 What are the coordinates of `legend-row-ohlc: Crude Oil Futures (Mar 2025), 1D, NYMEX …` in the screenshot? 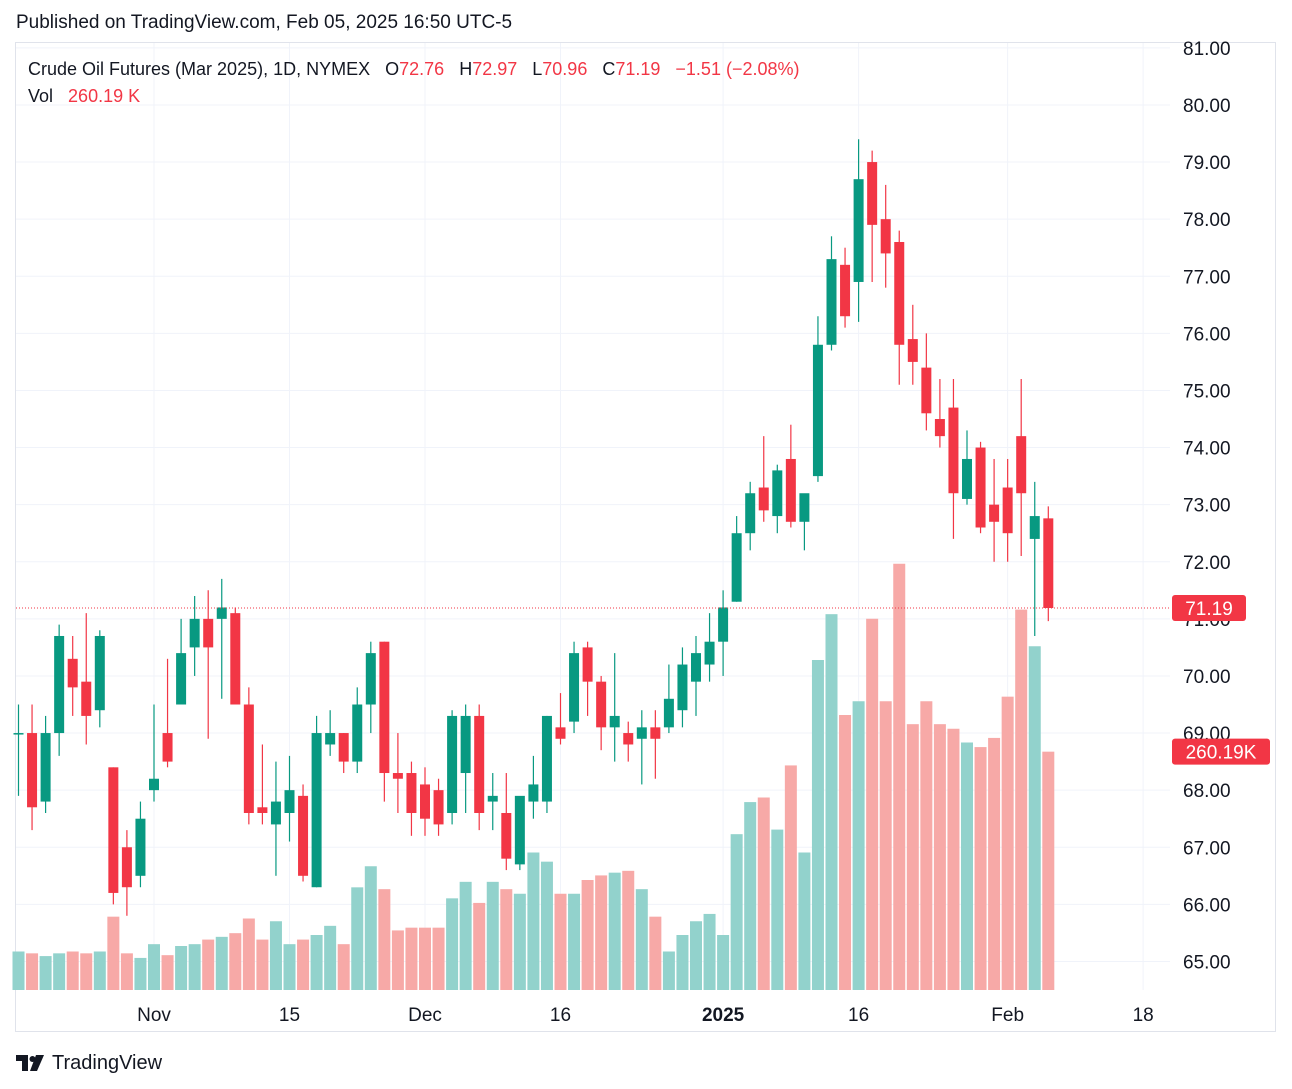 It's located at (414, 69).